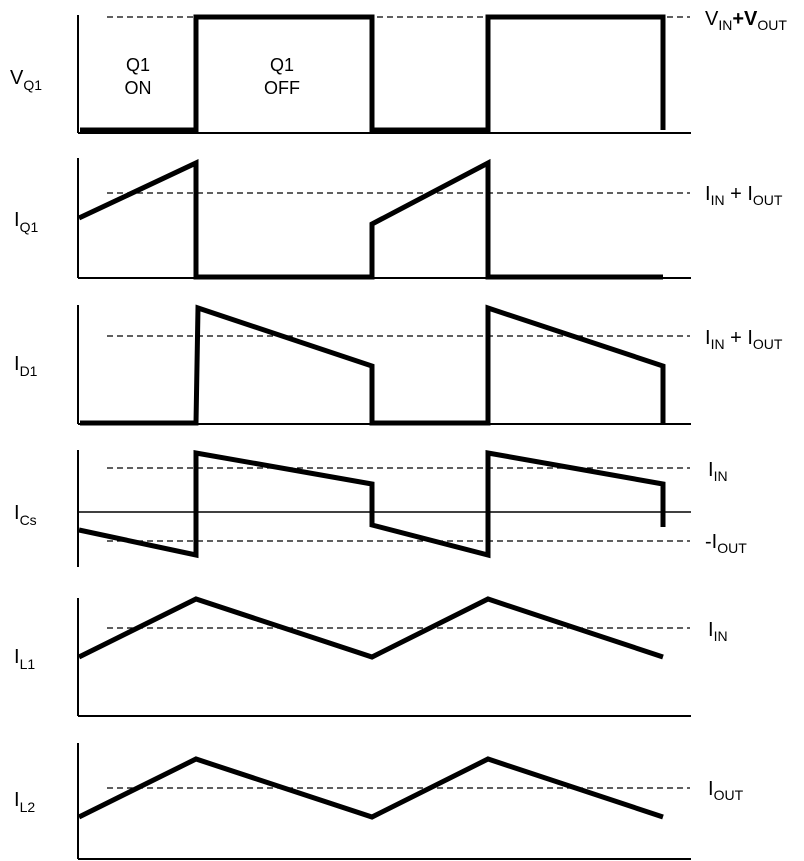 This screenshot has width=804, height=861. What do you see at coordinates (370, 628) in the screenshot?
I see `il1-waveform` at bounding box center [370, 628].